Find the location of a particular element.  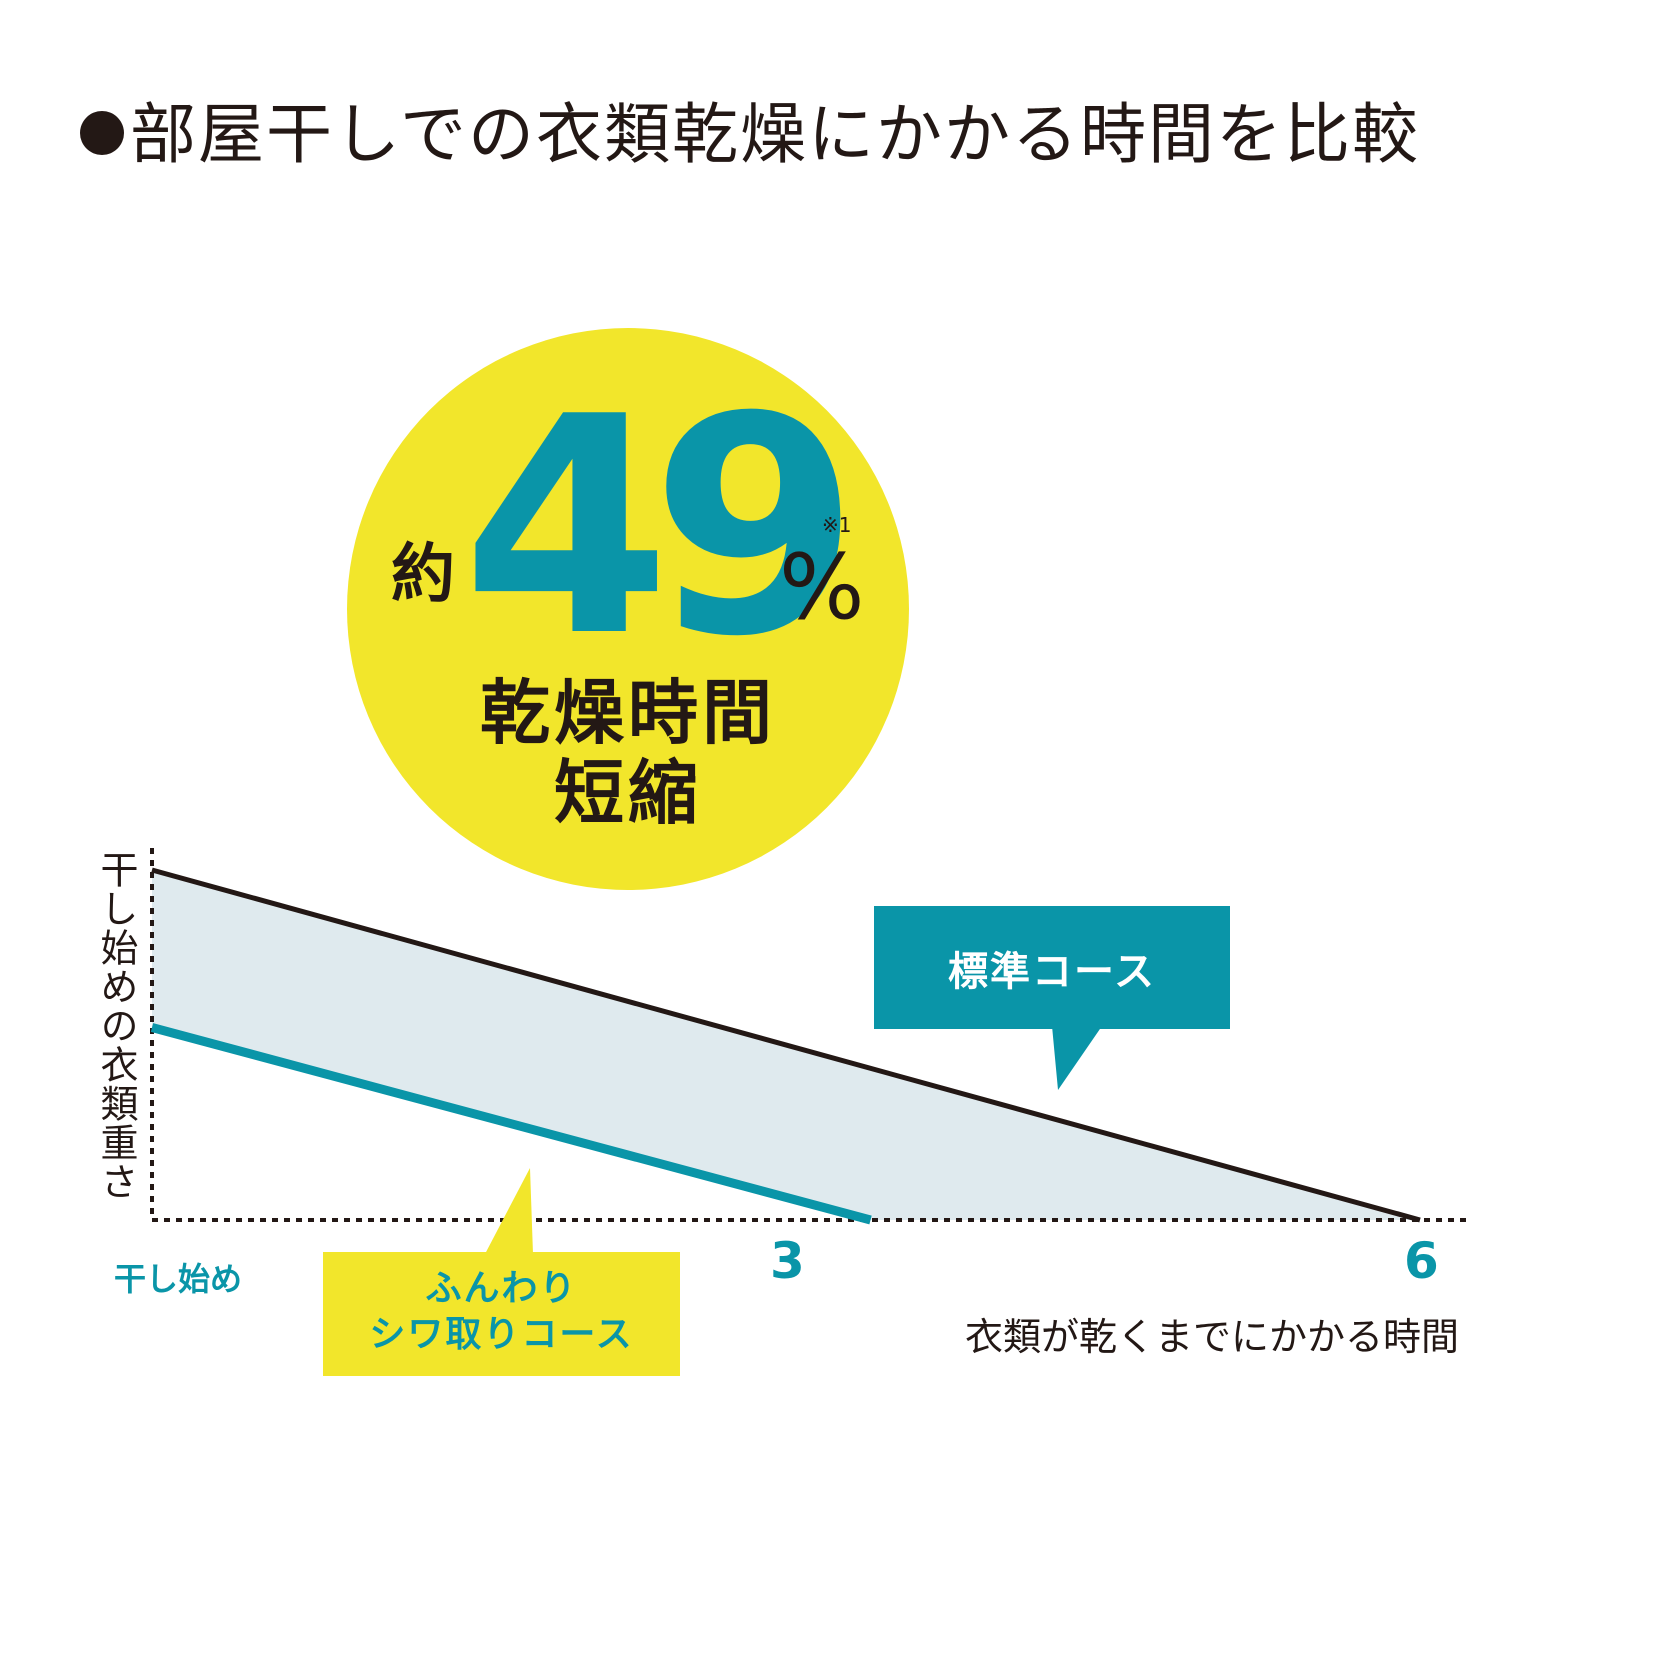

standard-course-callout: 標準コース is located at coordinates (1052, 967).